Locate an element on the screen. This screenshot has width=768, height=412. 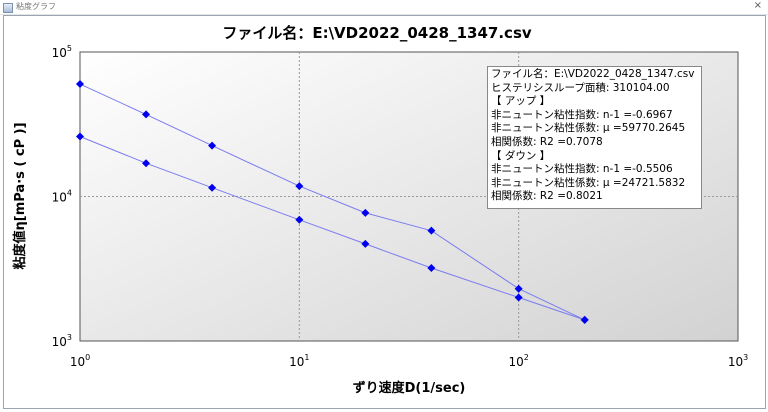
x-tick-label: 10¹ is located at coordinates (299, 361).